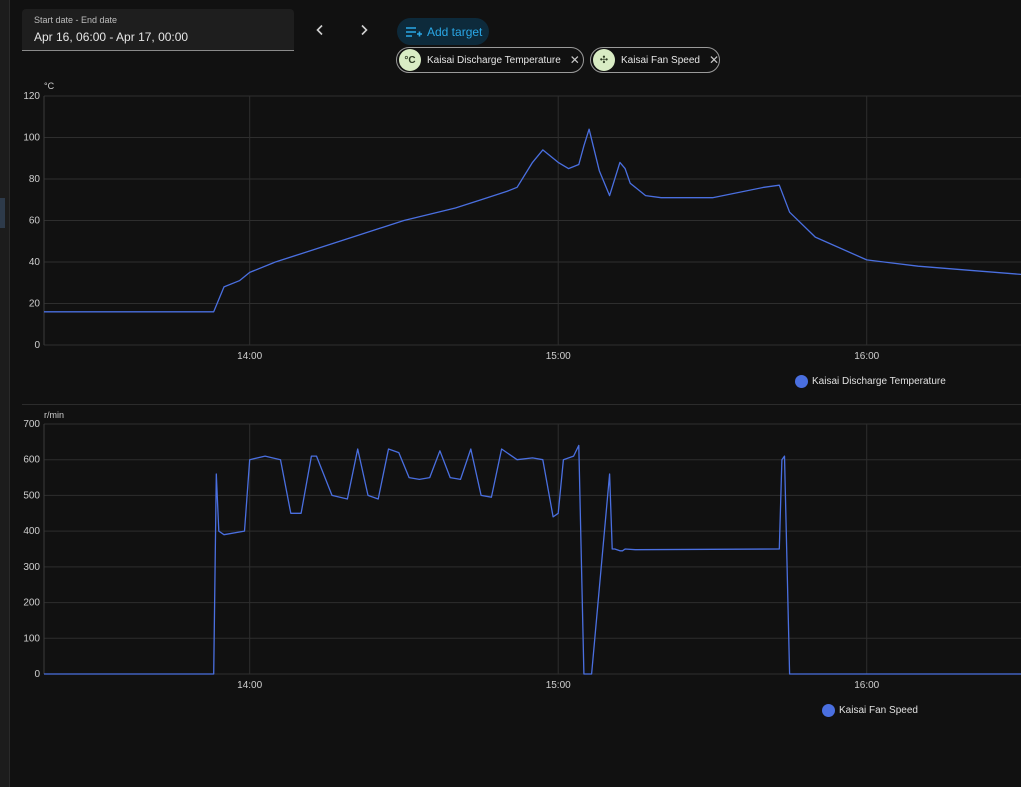 The image size is (1021, 787). What do you see at coordinates (35, 304) in the screenshot?
I see `y-tick-label: 20` at bounding box center [35, 304].